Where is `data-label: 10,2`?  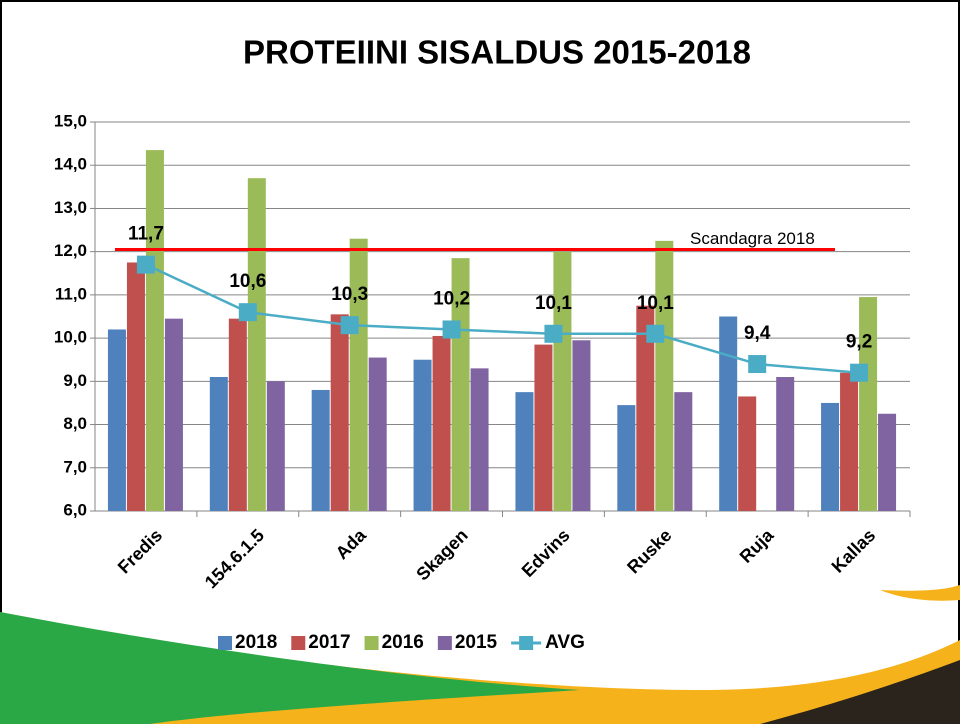 data-label: 10,2 is located at coordinates (451, 298).